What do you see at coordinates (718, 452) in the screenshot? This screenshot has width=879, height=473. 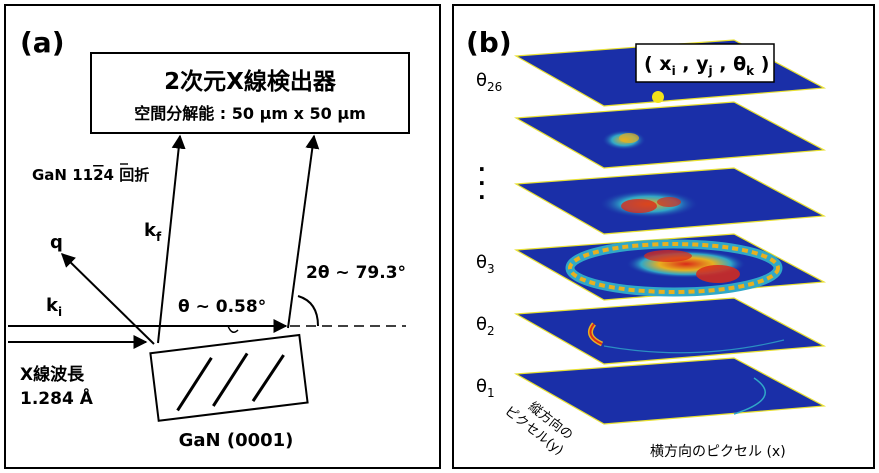 I see `x-axis-label: 横方向のピクセル (x)` at bounding box center [718, 452].